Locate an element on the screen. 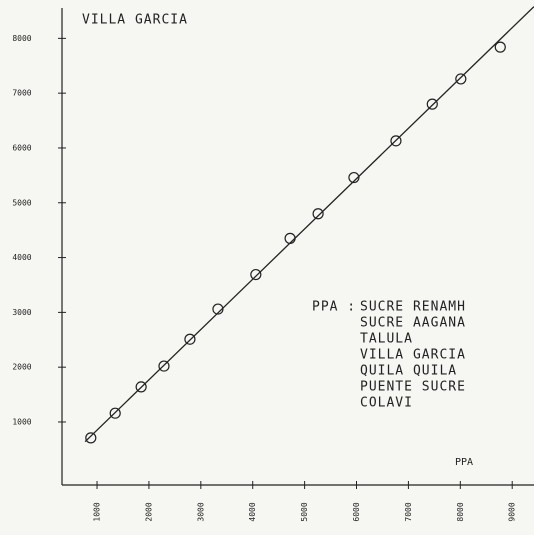  x-tick-label: 2000 is located at coordinates (148, 511).